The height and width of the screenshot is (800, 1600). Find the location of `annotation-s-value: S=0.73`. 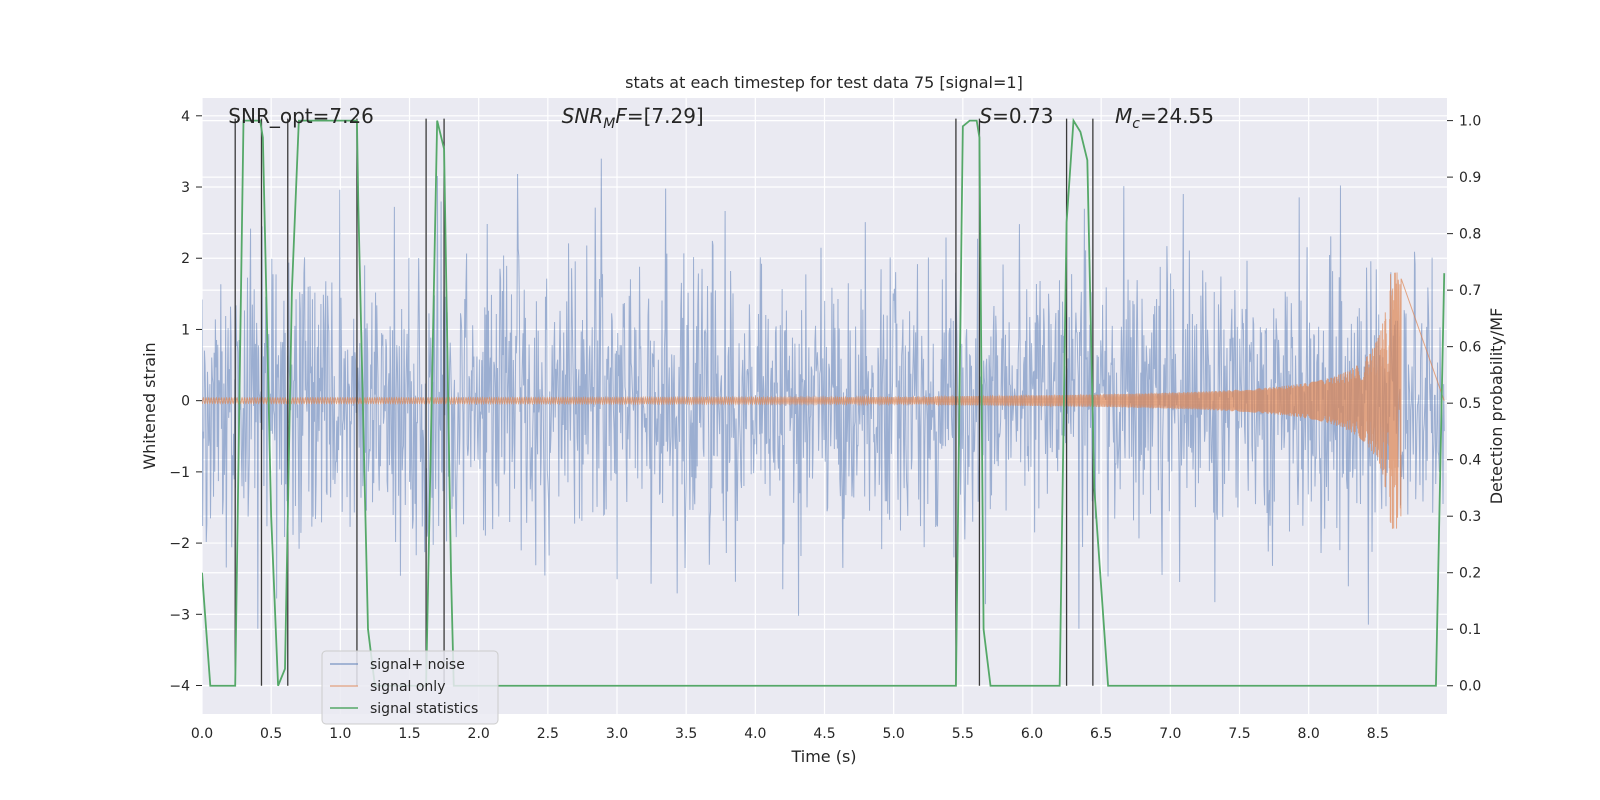

annotation-s-value: S=0.73 is located at coordinates (1016, 116).